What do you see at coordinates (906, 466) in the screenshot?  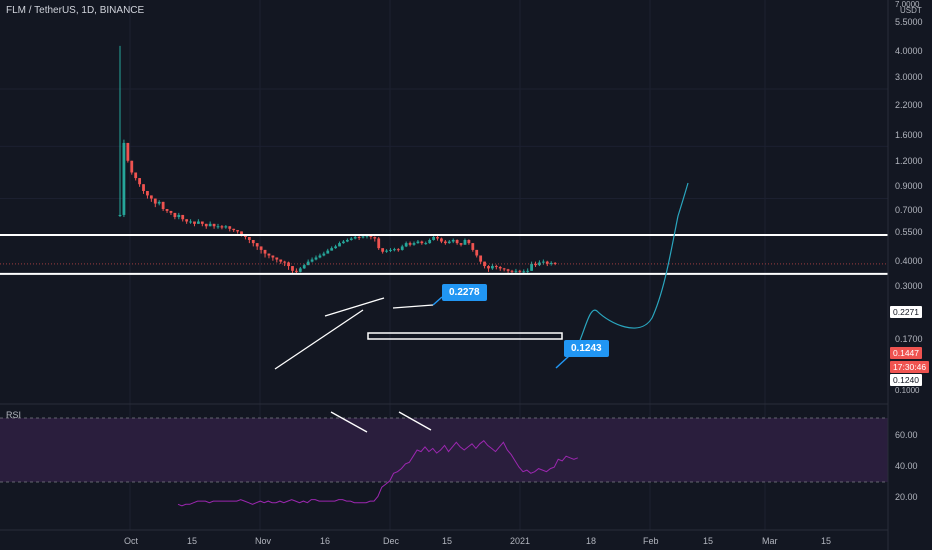 I see `rsi-tick: 40.00` at bounding box center [906, 466].